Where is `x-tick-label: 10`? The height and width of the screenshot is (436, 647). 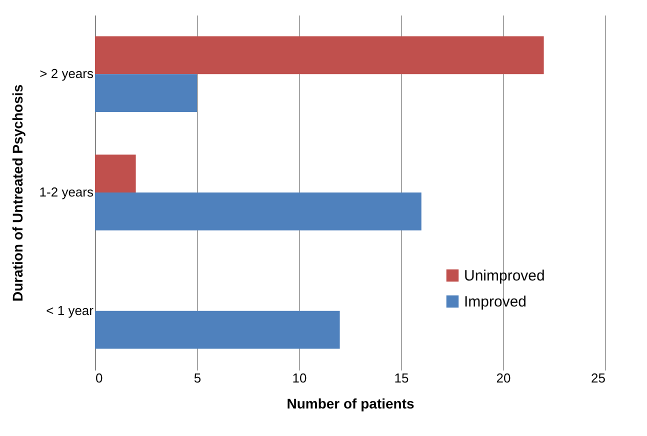 x-tick-label: 10 is located at coordinates (299, 378).